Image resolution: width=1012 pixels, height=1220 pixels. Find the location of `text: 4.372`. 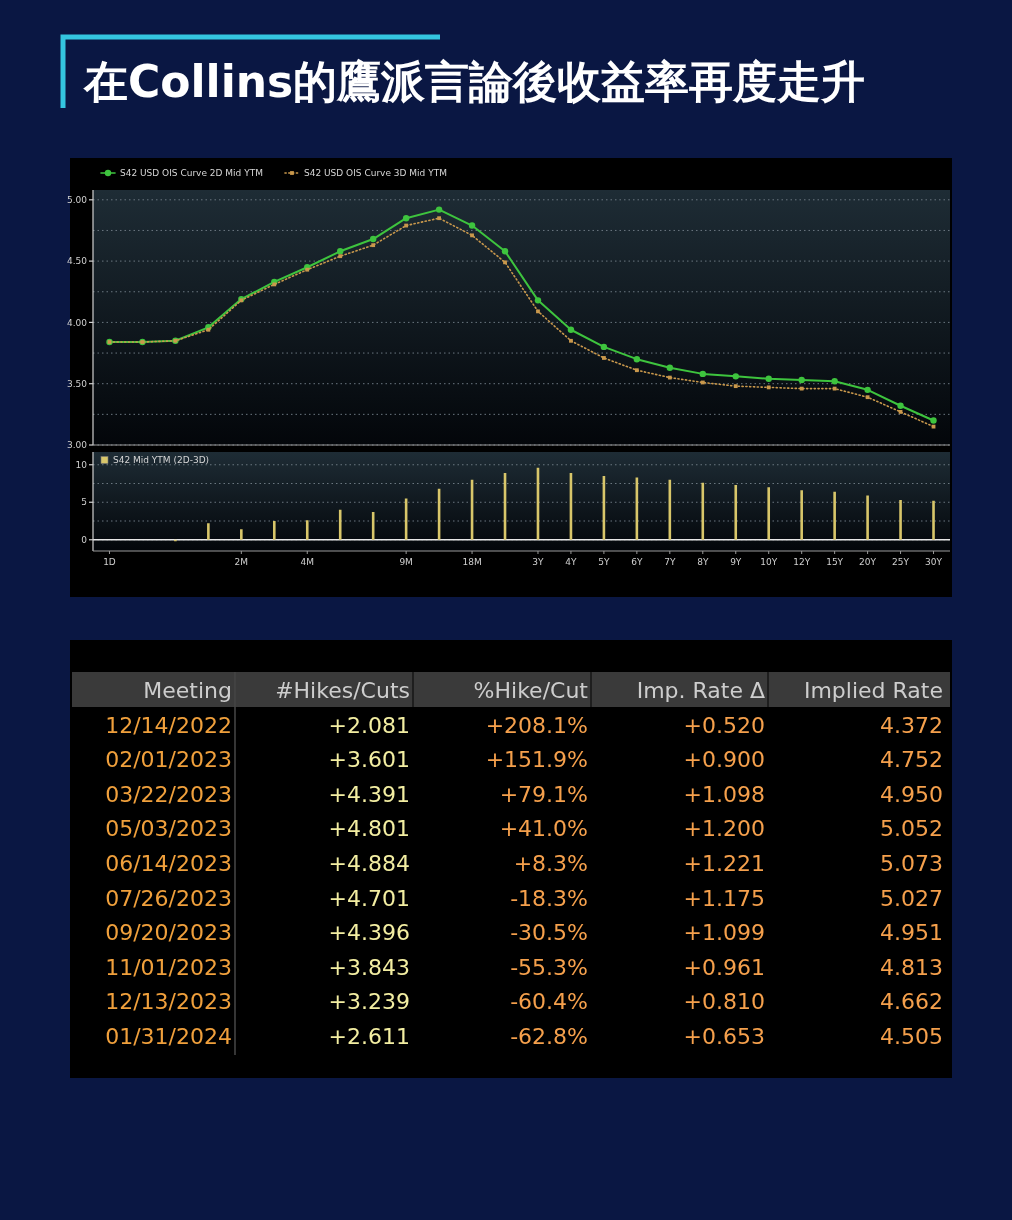

text: 4.372 is located at coordinates (911, 725).